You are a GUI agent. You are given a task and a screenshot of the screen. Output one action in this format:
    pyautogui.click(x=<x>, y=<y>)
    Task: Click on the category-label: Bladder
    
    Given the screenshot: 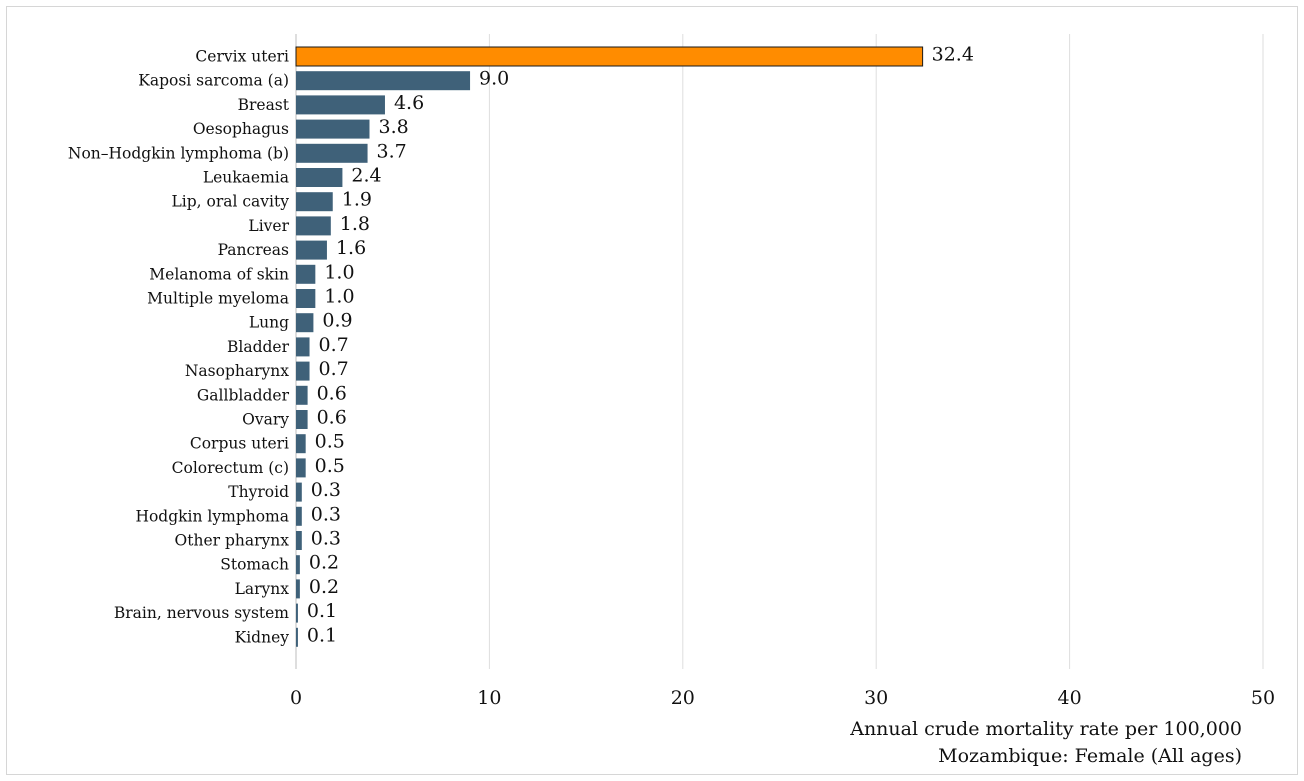 What is the action you would take?
    pyautogui.click(x=258, y=347)
    